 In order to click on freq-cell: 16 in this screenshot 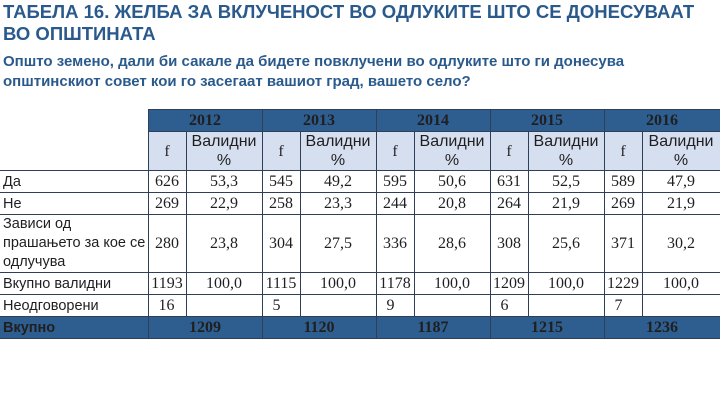, I will do `click(167, 305)`.